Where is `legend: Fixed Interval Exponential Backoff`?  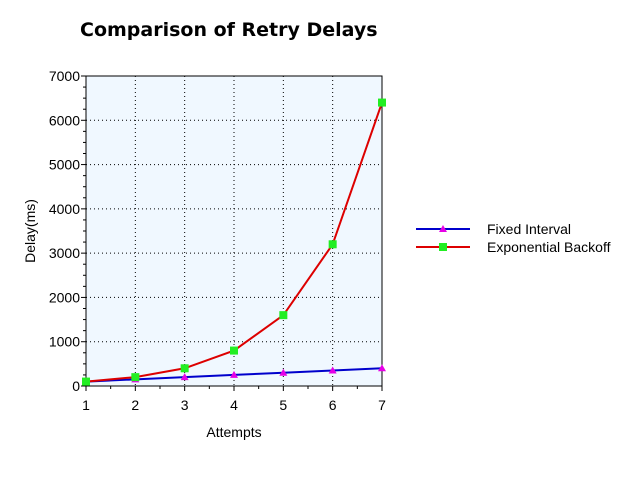
legend: Fixed Interval Exponential Backoff is located at coordinates (513, 238).